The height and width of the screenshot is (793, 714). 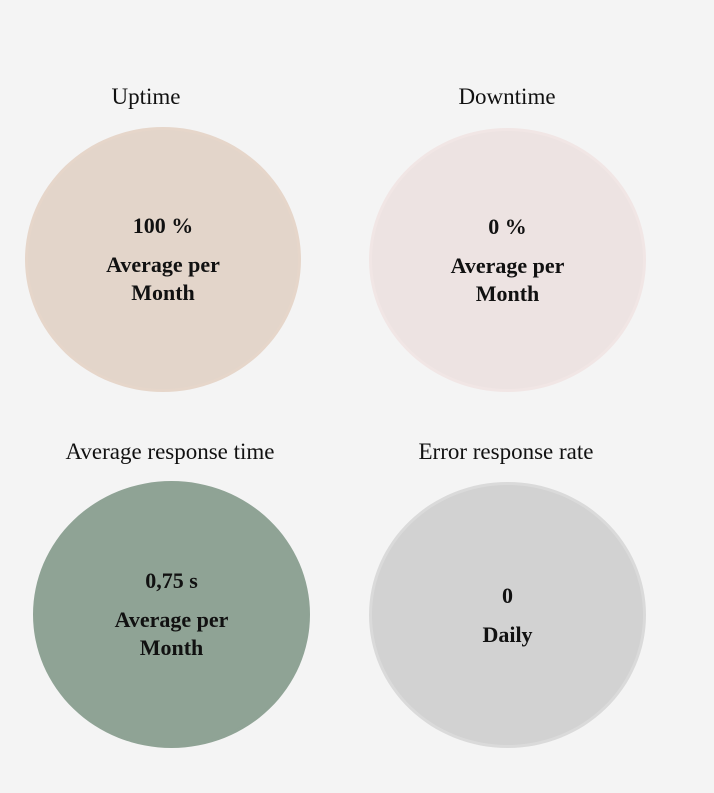 I want to click on downtime-label: Average per Month, so click(x=507, y=279).